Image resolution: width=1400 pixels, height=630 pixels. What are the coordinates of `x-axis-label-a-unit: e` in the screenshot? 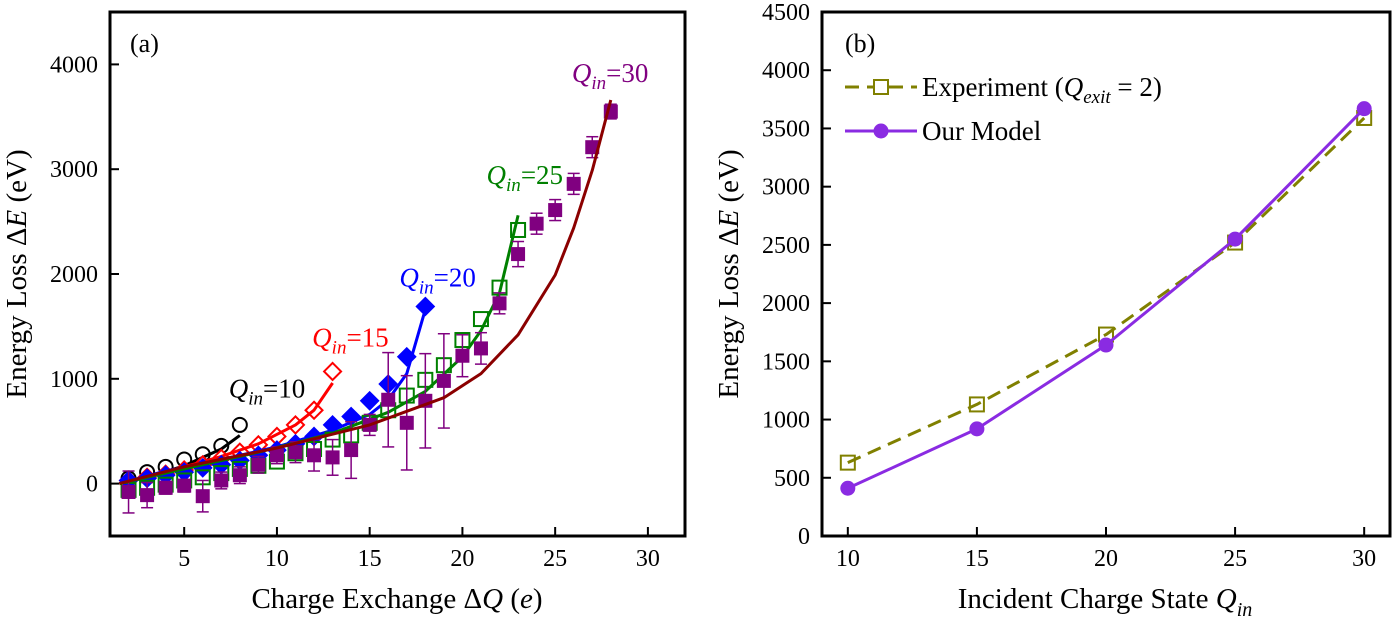 It's located at (526, 599).